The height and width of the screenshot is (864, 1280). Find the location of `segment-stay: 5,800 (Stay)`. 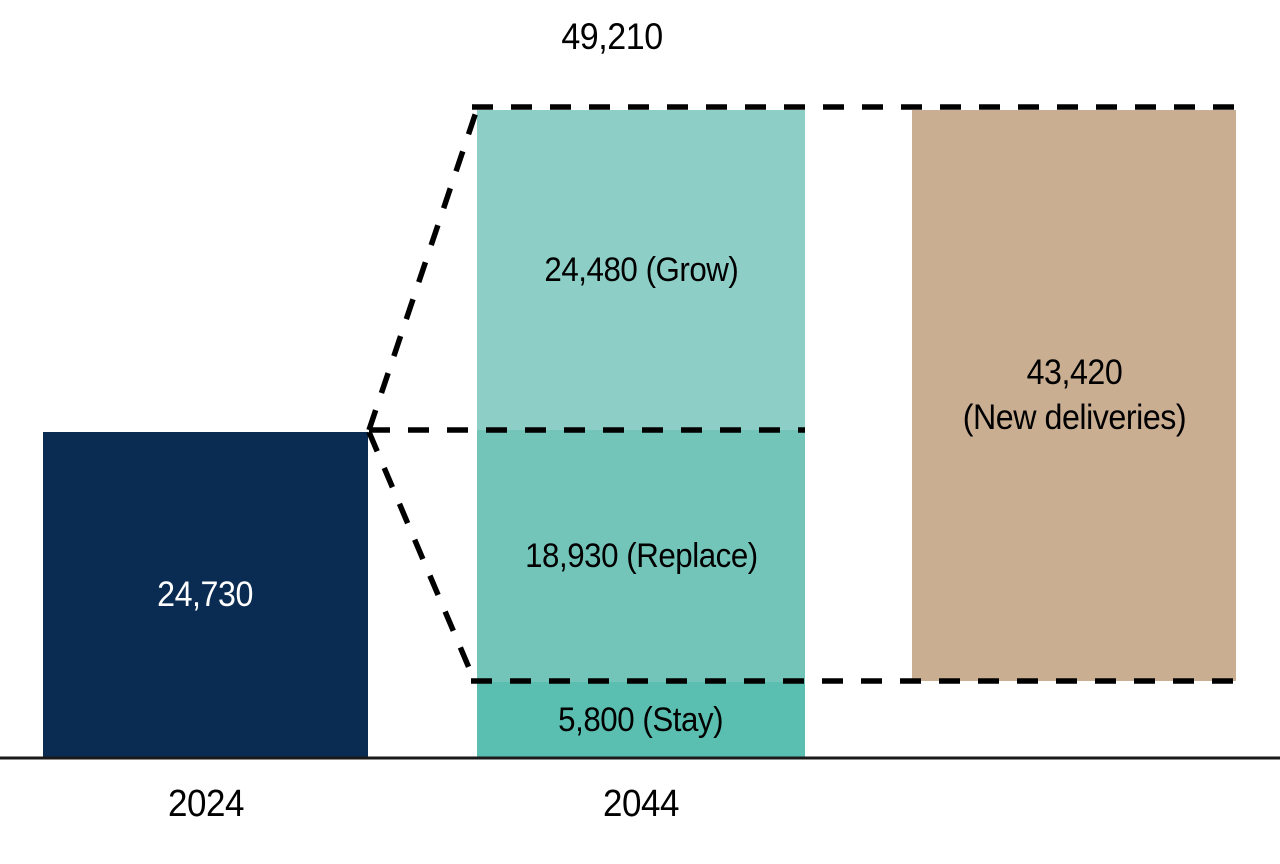

segment-stay: 5,800 (Stay) is located at coordinates (641, 720).